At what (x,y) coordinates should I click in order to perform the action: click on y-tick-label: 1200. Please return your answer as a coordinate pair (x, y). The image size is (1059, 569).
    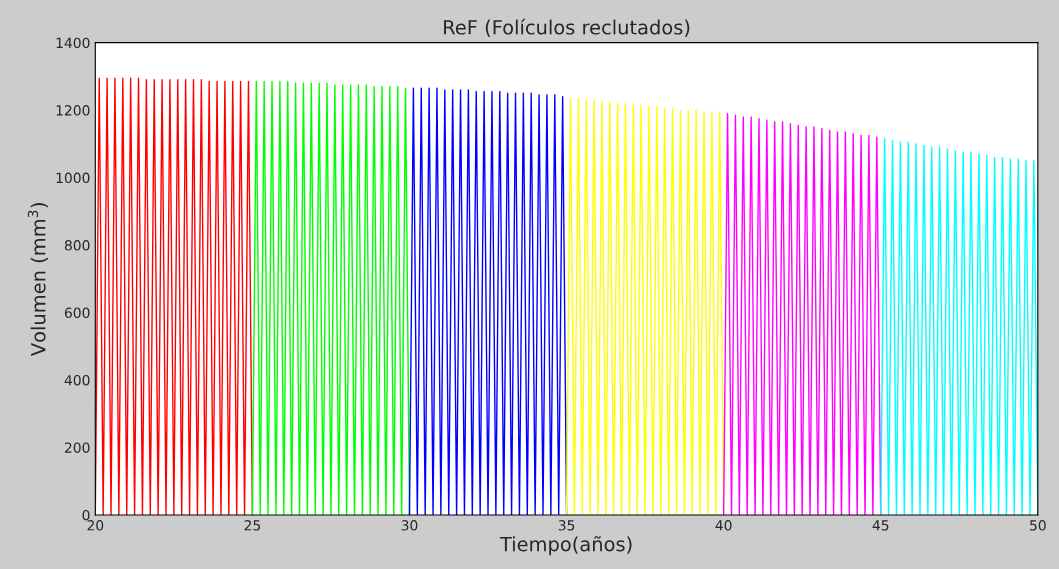
    Looking at the image, I should click on (73, 110).